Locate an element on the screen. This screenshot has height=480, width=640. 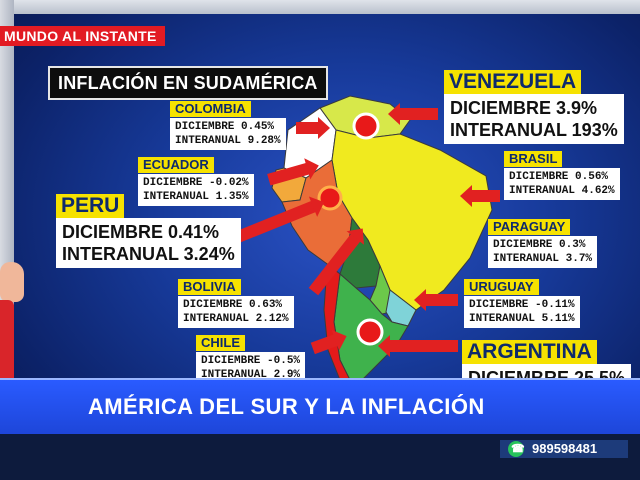
arrow-argentina is located at coordinates (423, 346).